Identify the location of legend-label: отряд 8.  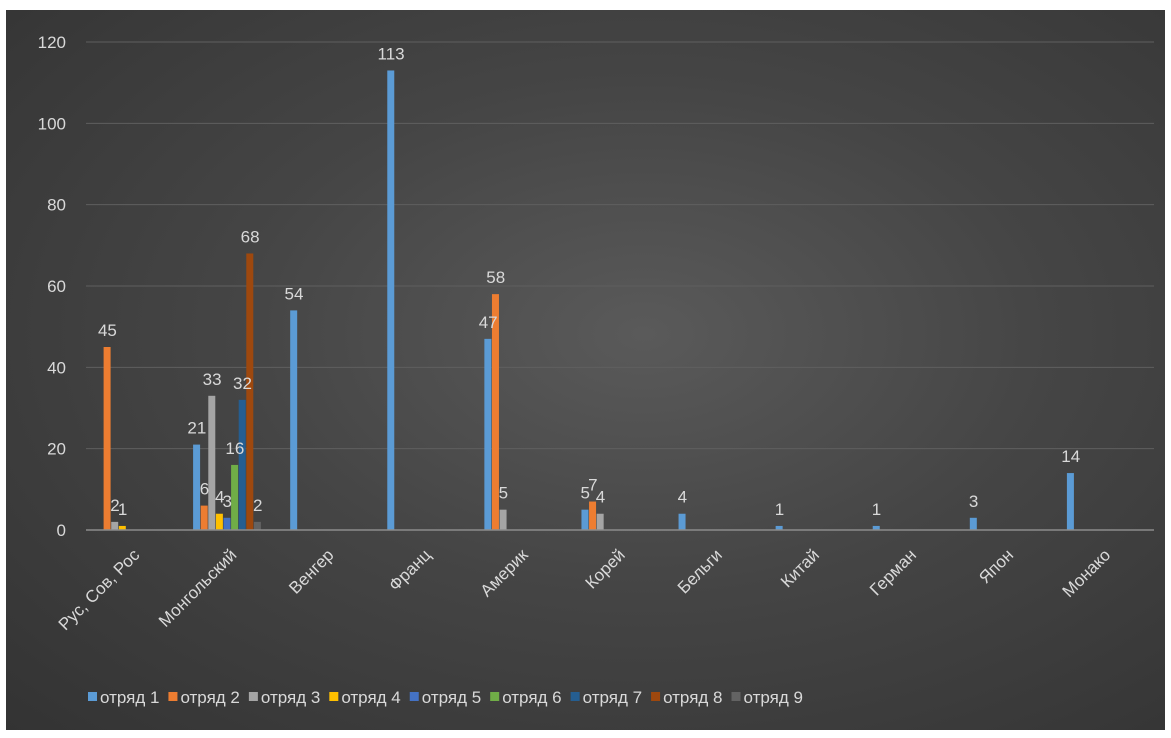
(692, 697).